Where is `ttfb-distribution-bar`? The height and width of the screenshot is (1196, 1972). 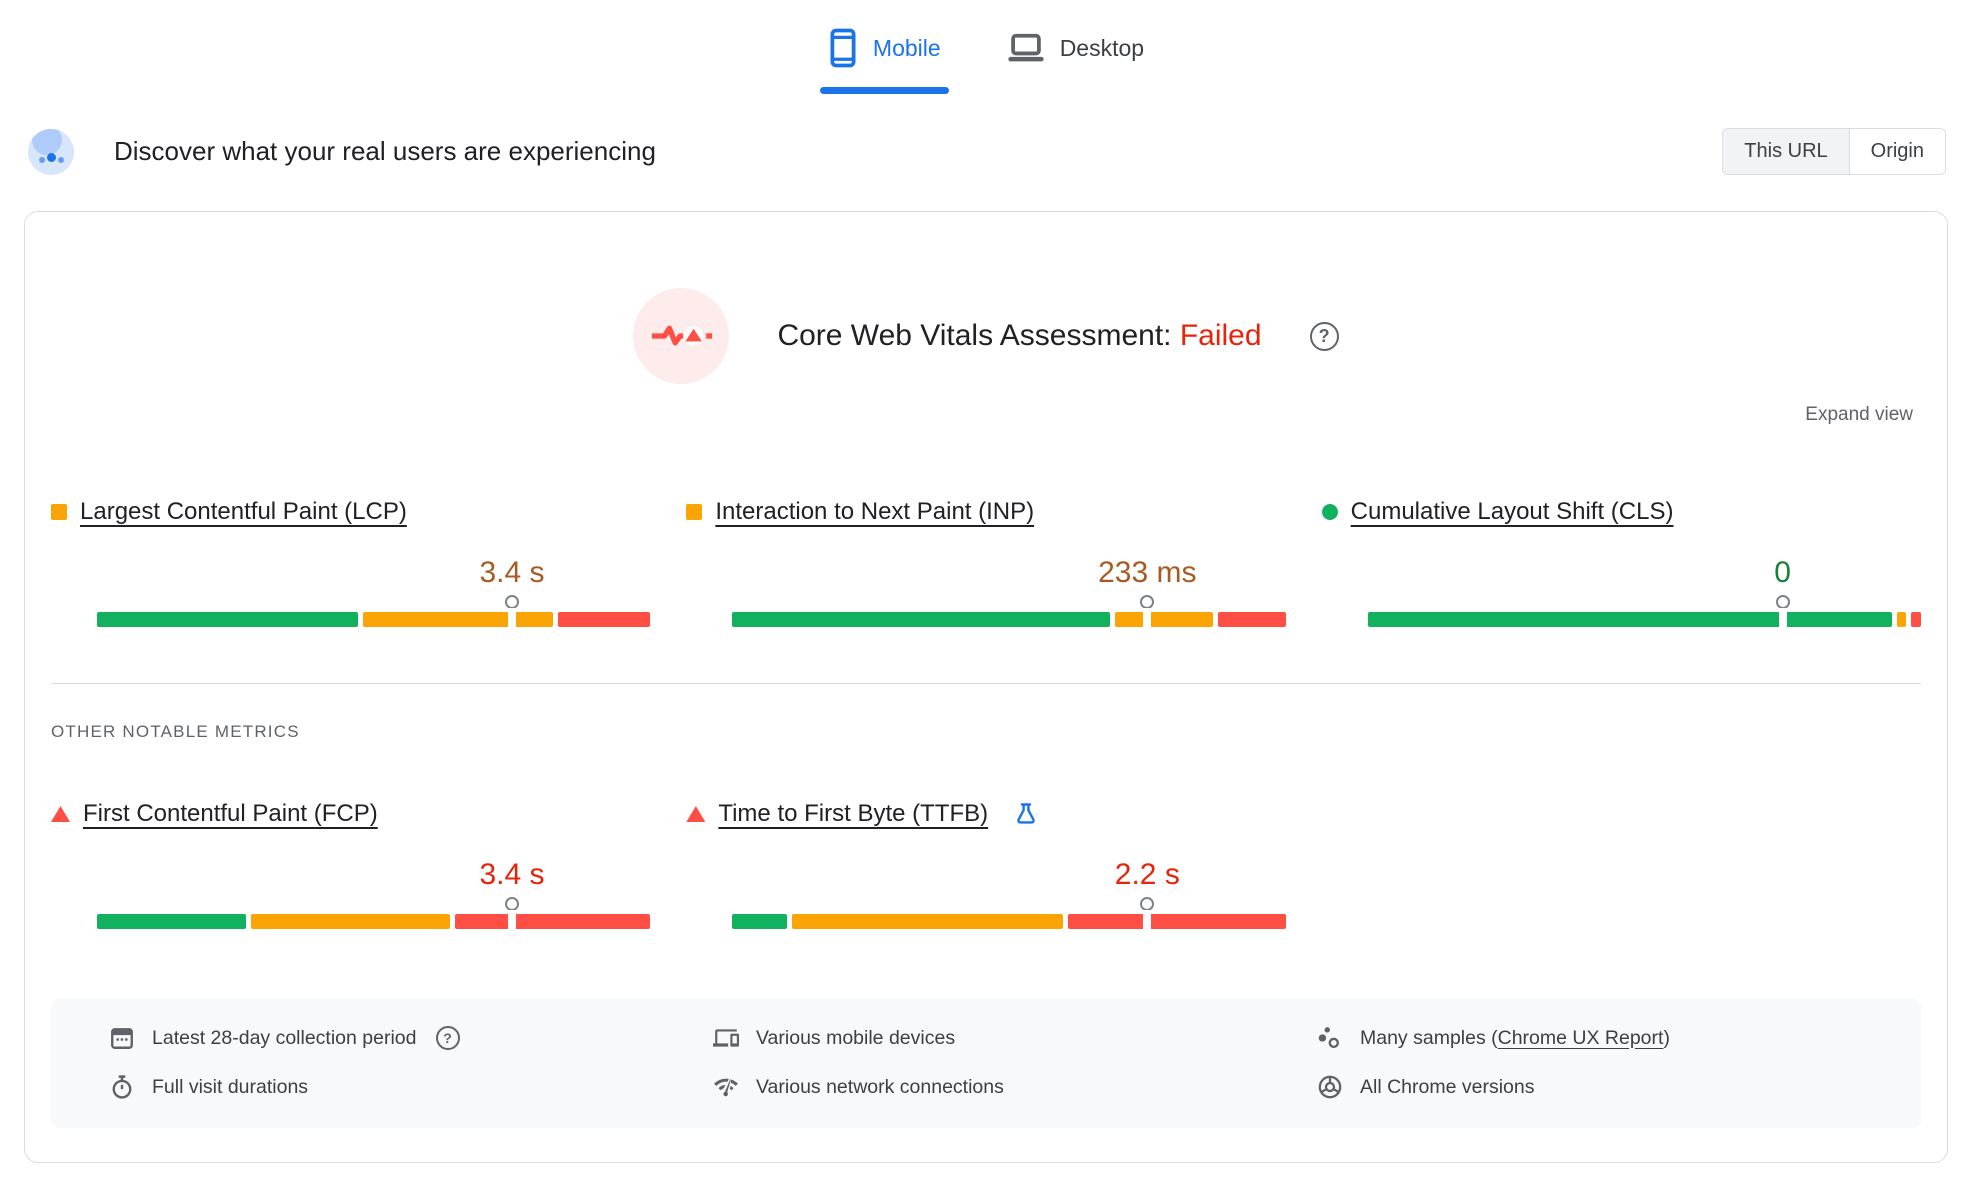
ttfb-distribution-bar is located at coordinates (1009, 914).